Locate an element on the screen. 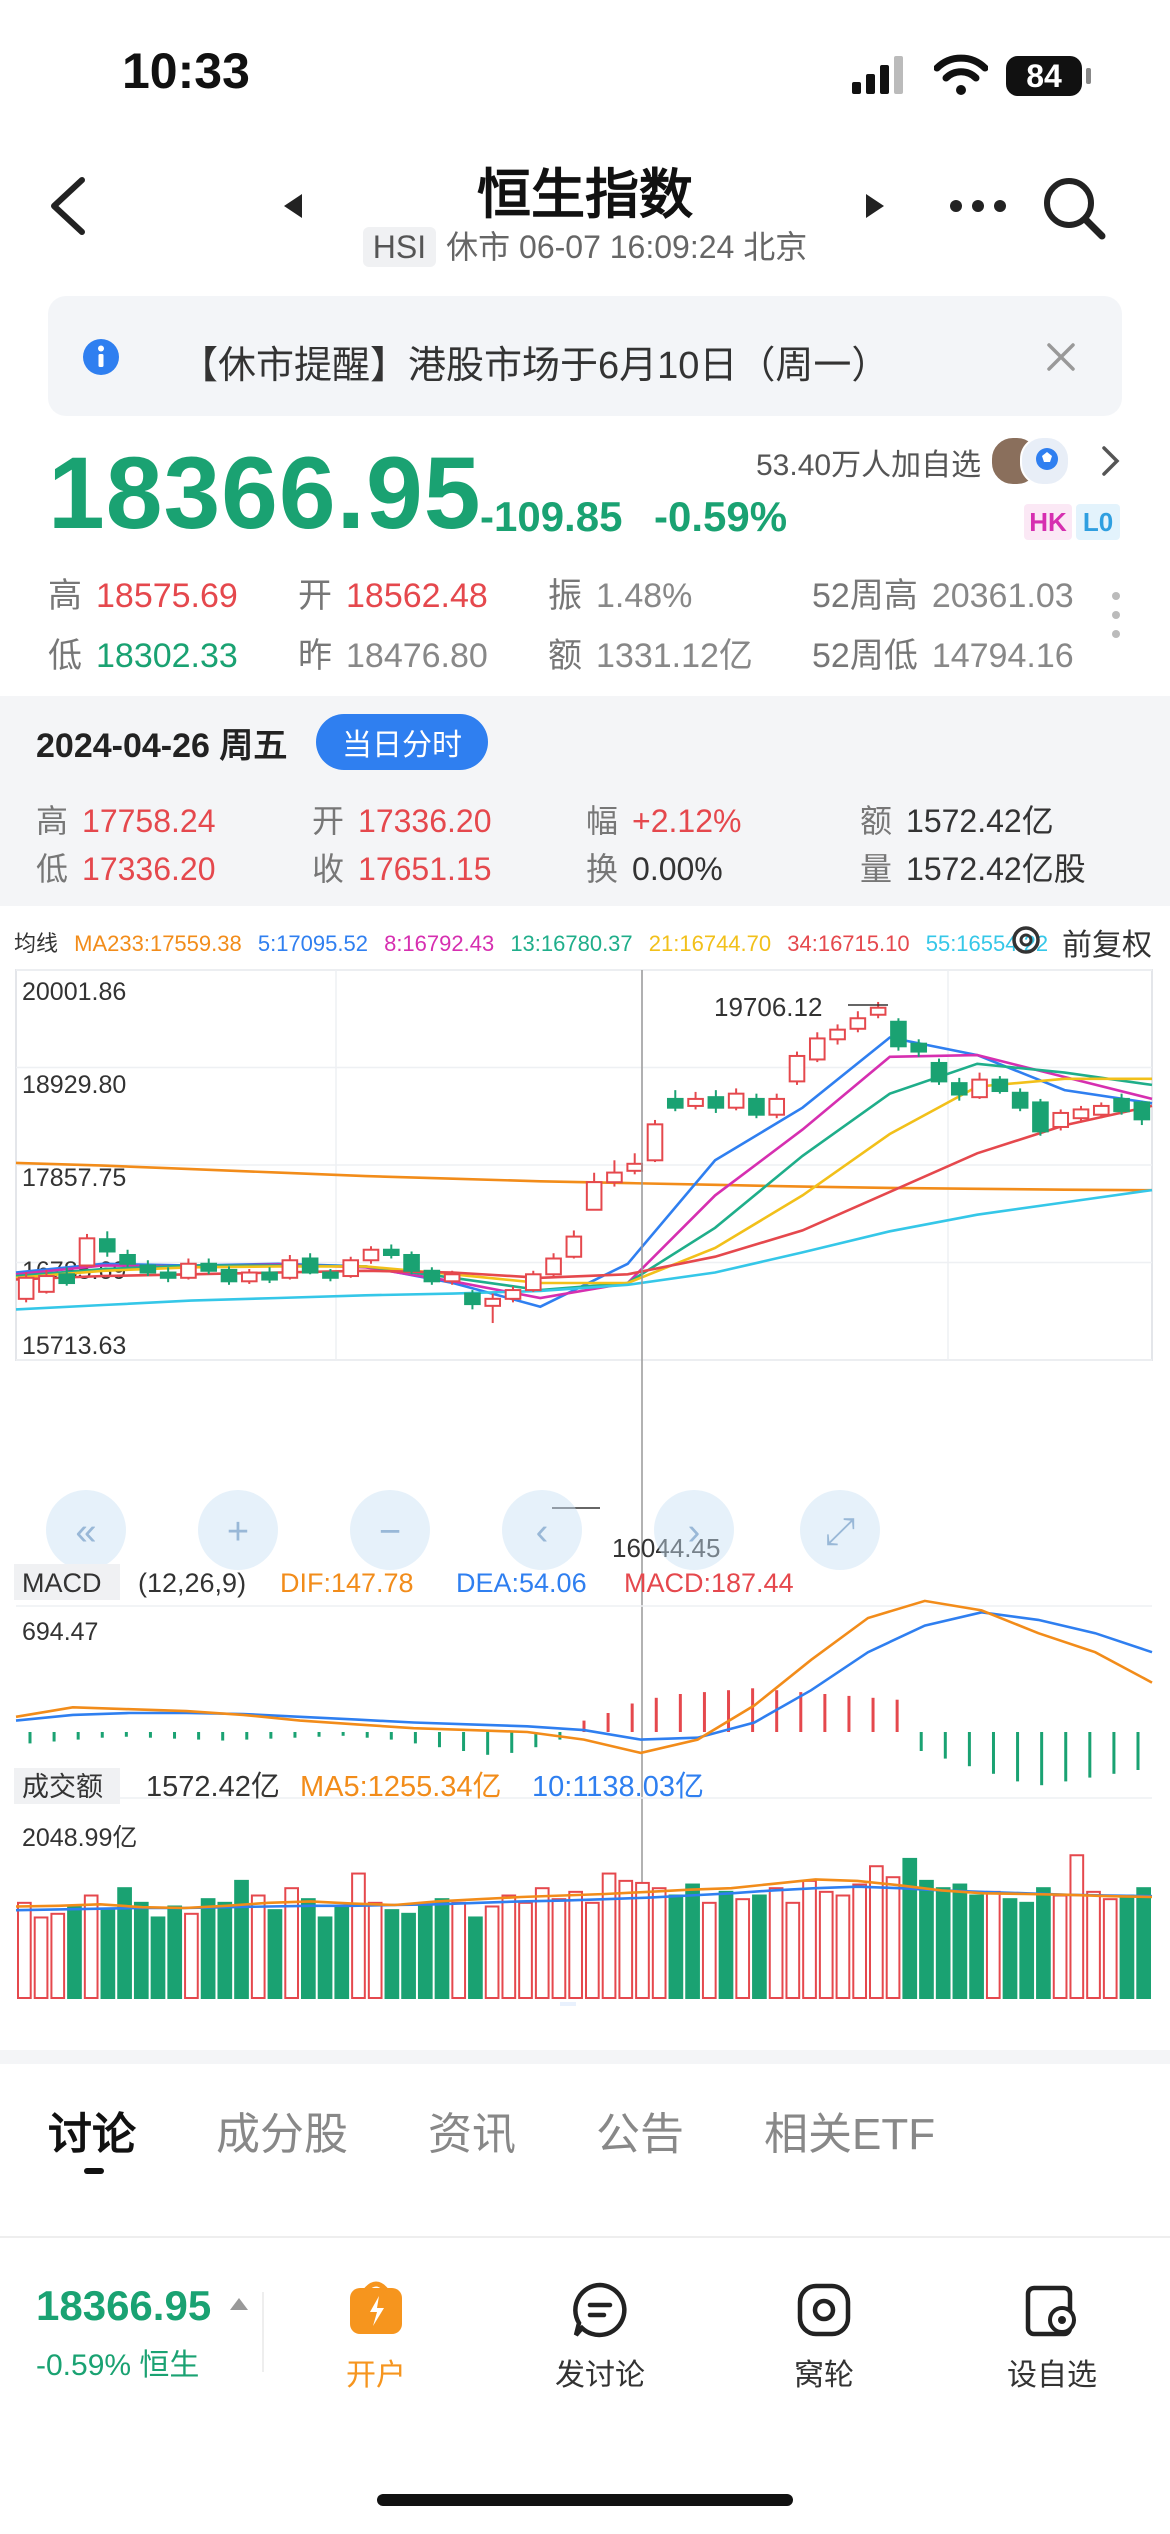 The width and height of the screenshot is (1170, 2534). post-discussion-button: 发讨论 is located at coordinates (600, 2375).